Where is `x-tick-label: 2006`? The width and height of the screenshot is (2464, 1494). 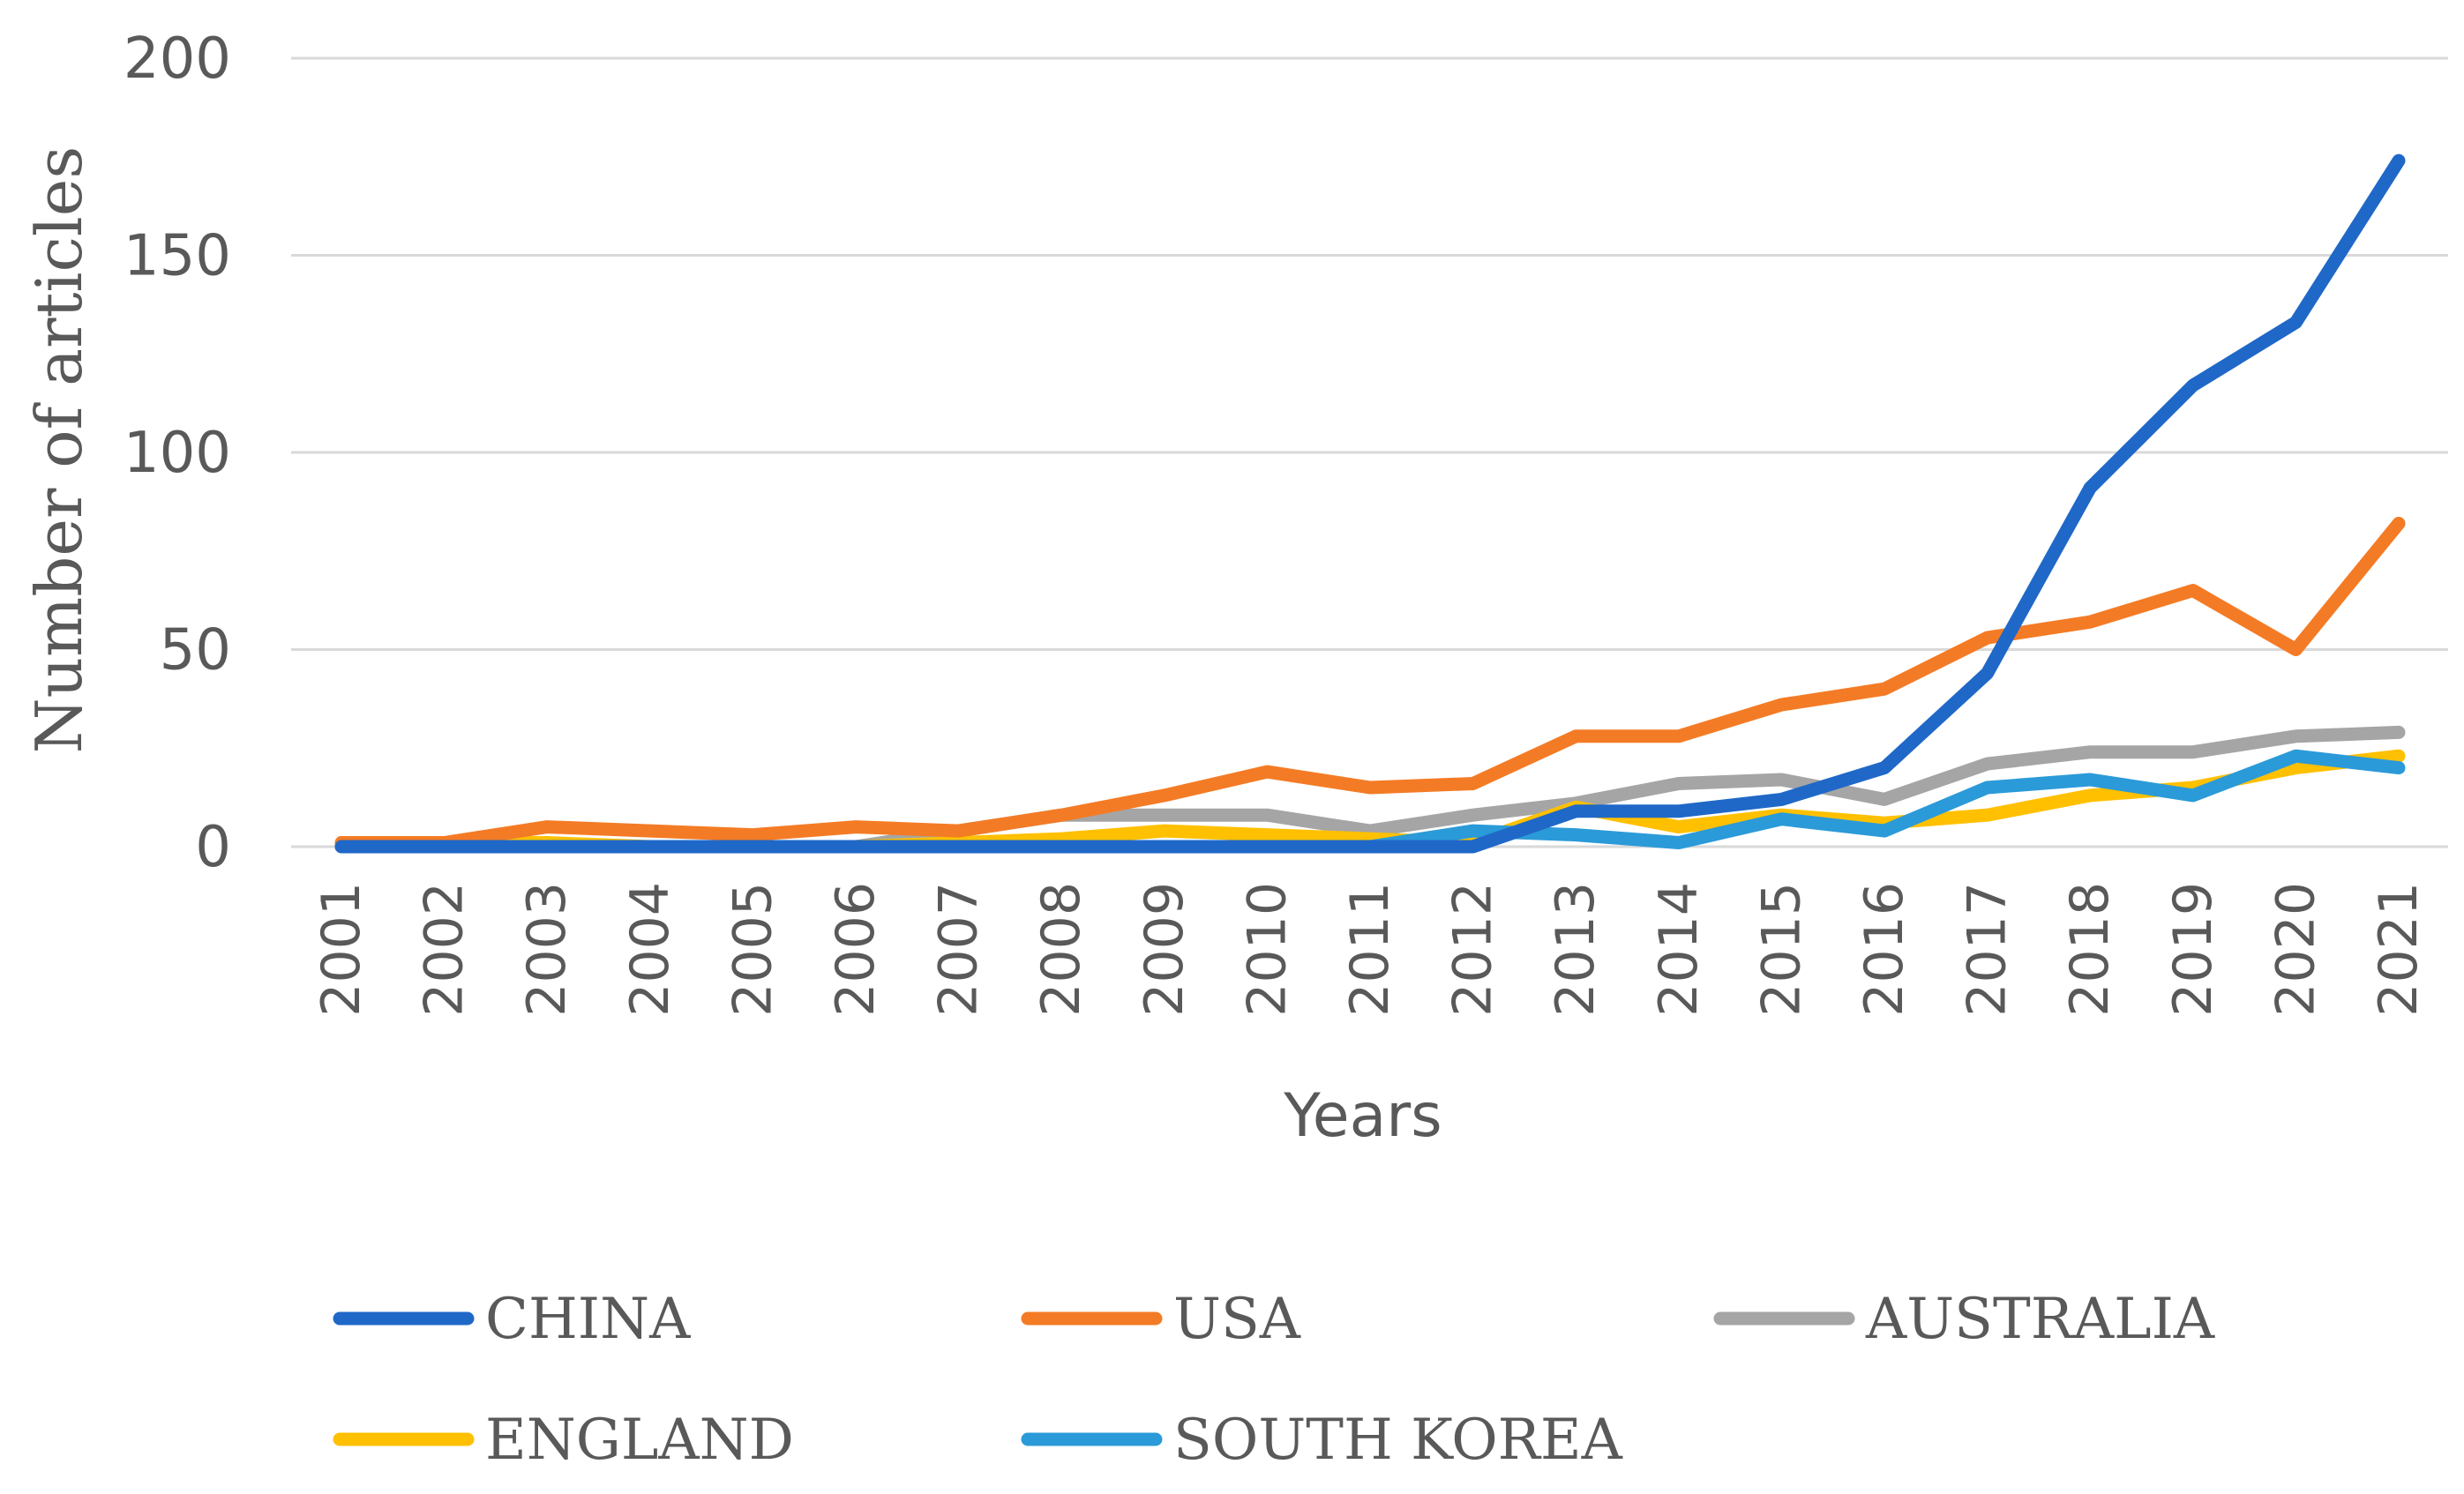 x-tick-label: 2006 is located at coordinates (856, 949).